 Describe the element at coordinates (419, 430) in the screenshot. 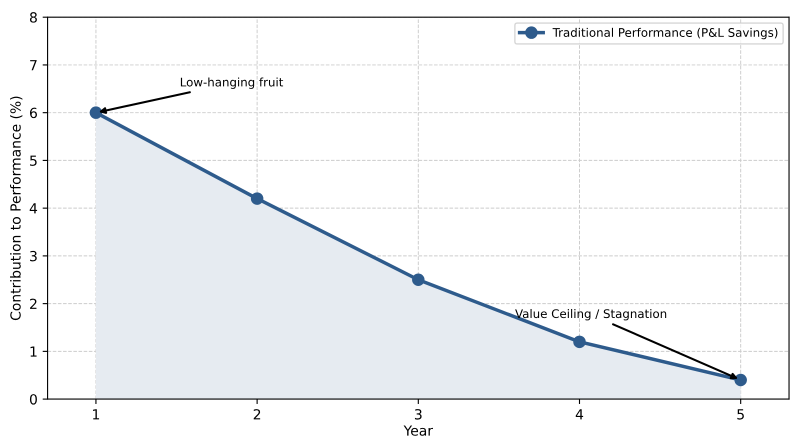

I see `x-axis-title: Year` at that location.